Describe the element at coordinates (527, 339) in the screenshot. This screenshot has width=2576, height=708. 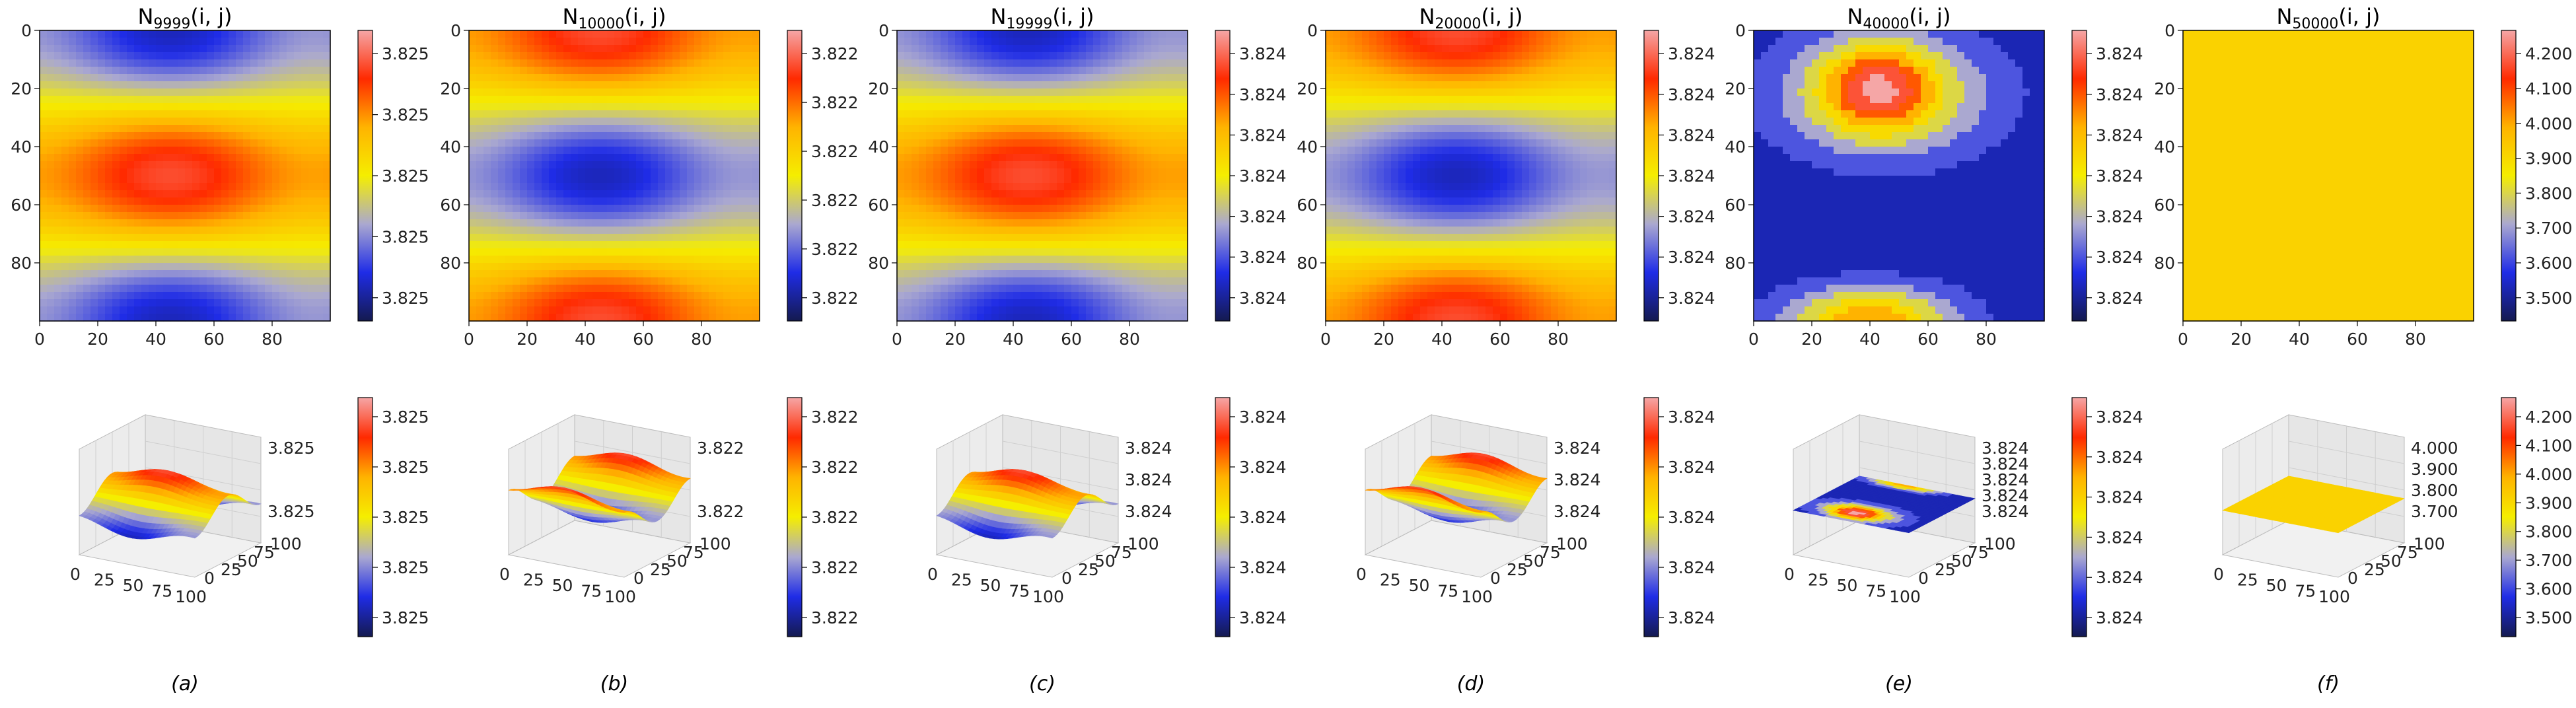
I see `panel-1-x-tick: 20` at that location.